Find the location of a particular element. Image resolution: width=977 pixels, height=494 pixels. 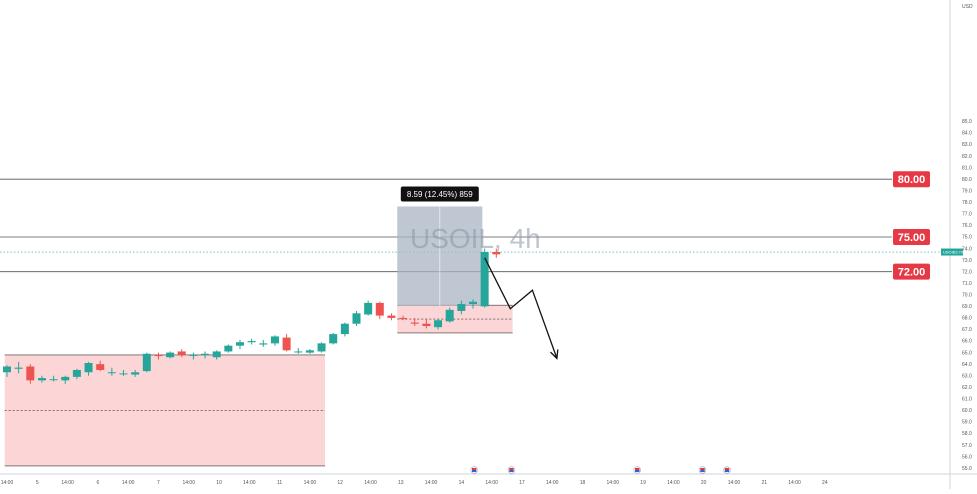

y-tick-label: 68.0 is located at coordinates (967, 319).